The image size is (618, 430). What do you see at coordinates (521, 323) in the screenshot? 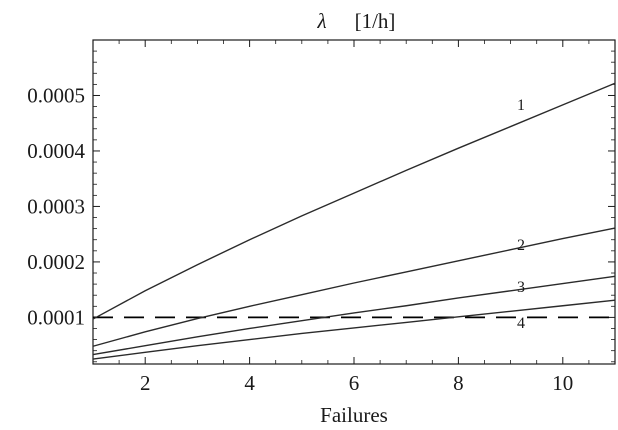
I see `series-label-4: 4` at bounding box center [521, 323].